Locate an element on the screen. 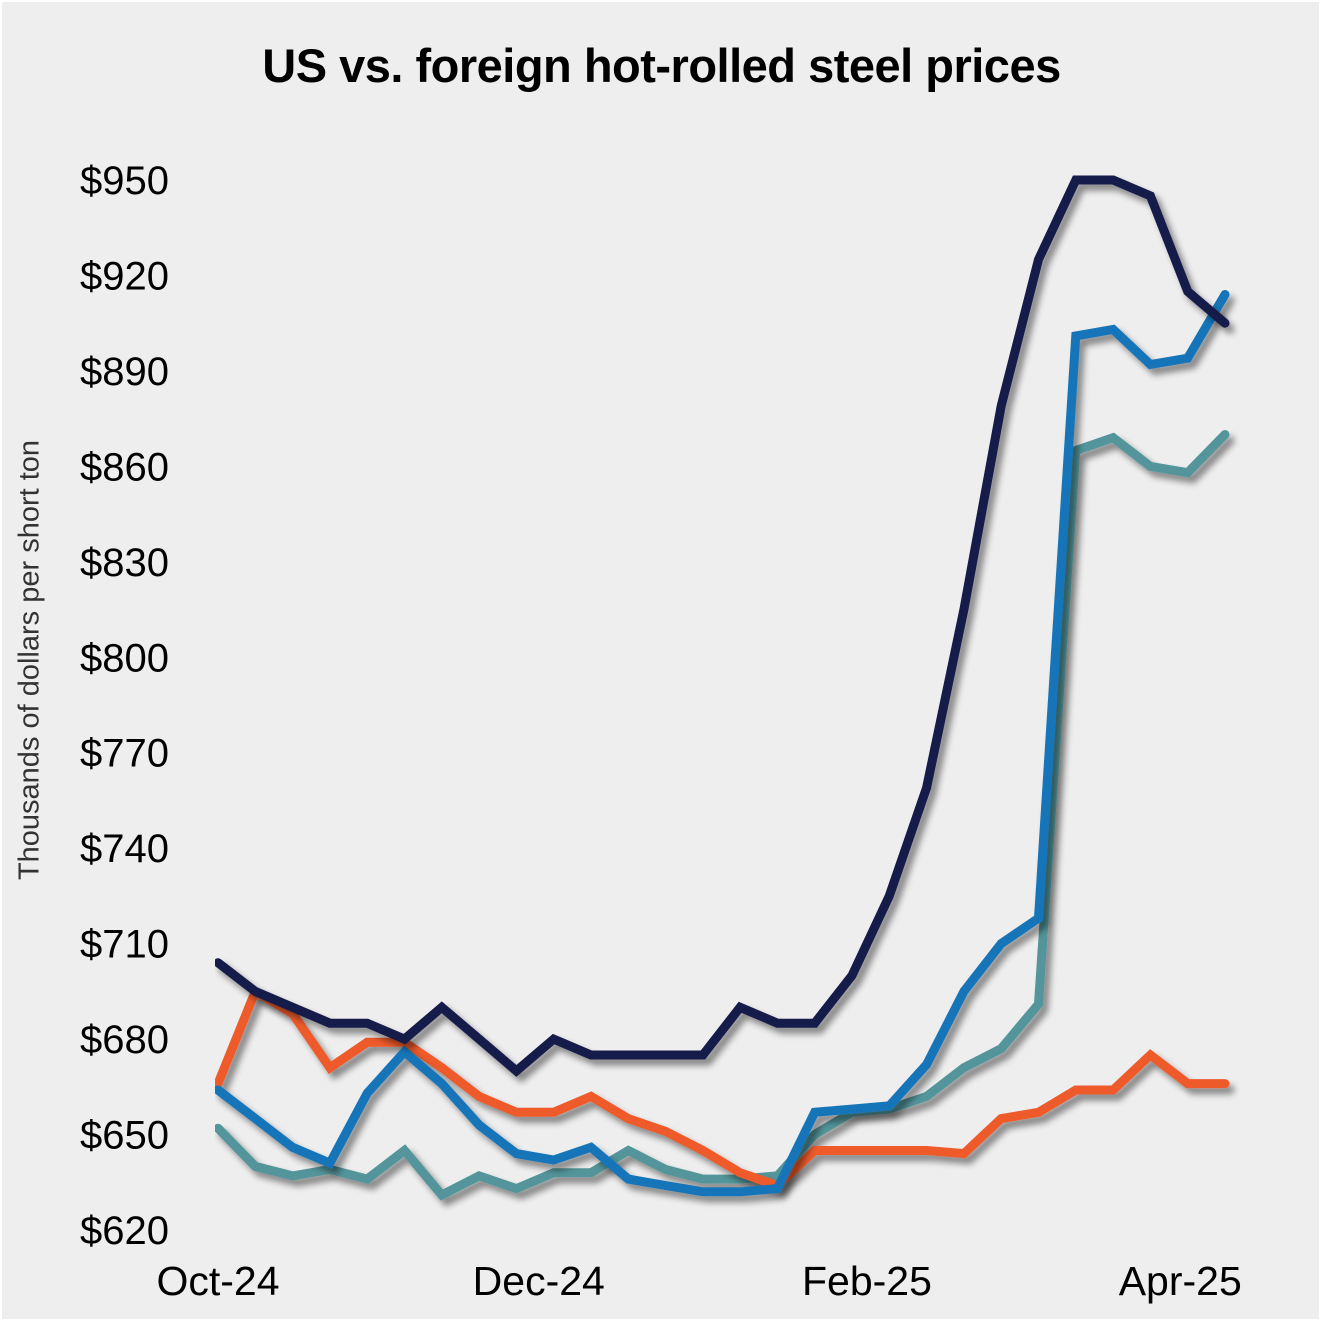 The height and width of the screenshot is (1323, 1323). x-tick-label: Oct-24 is located at coordinates (217, 1281).